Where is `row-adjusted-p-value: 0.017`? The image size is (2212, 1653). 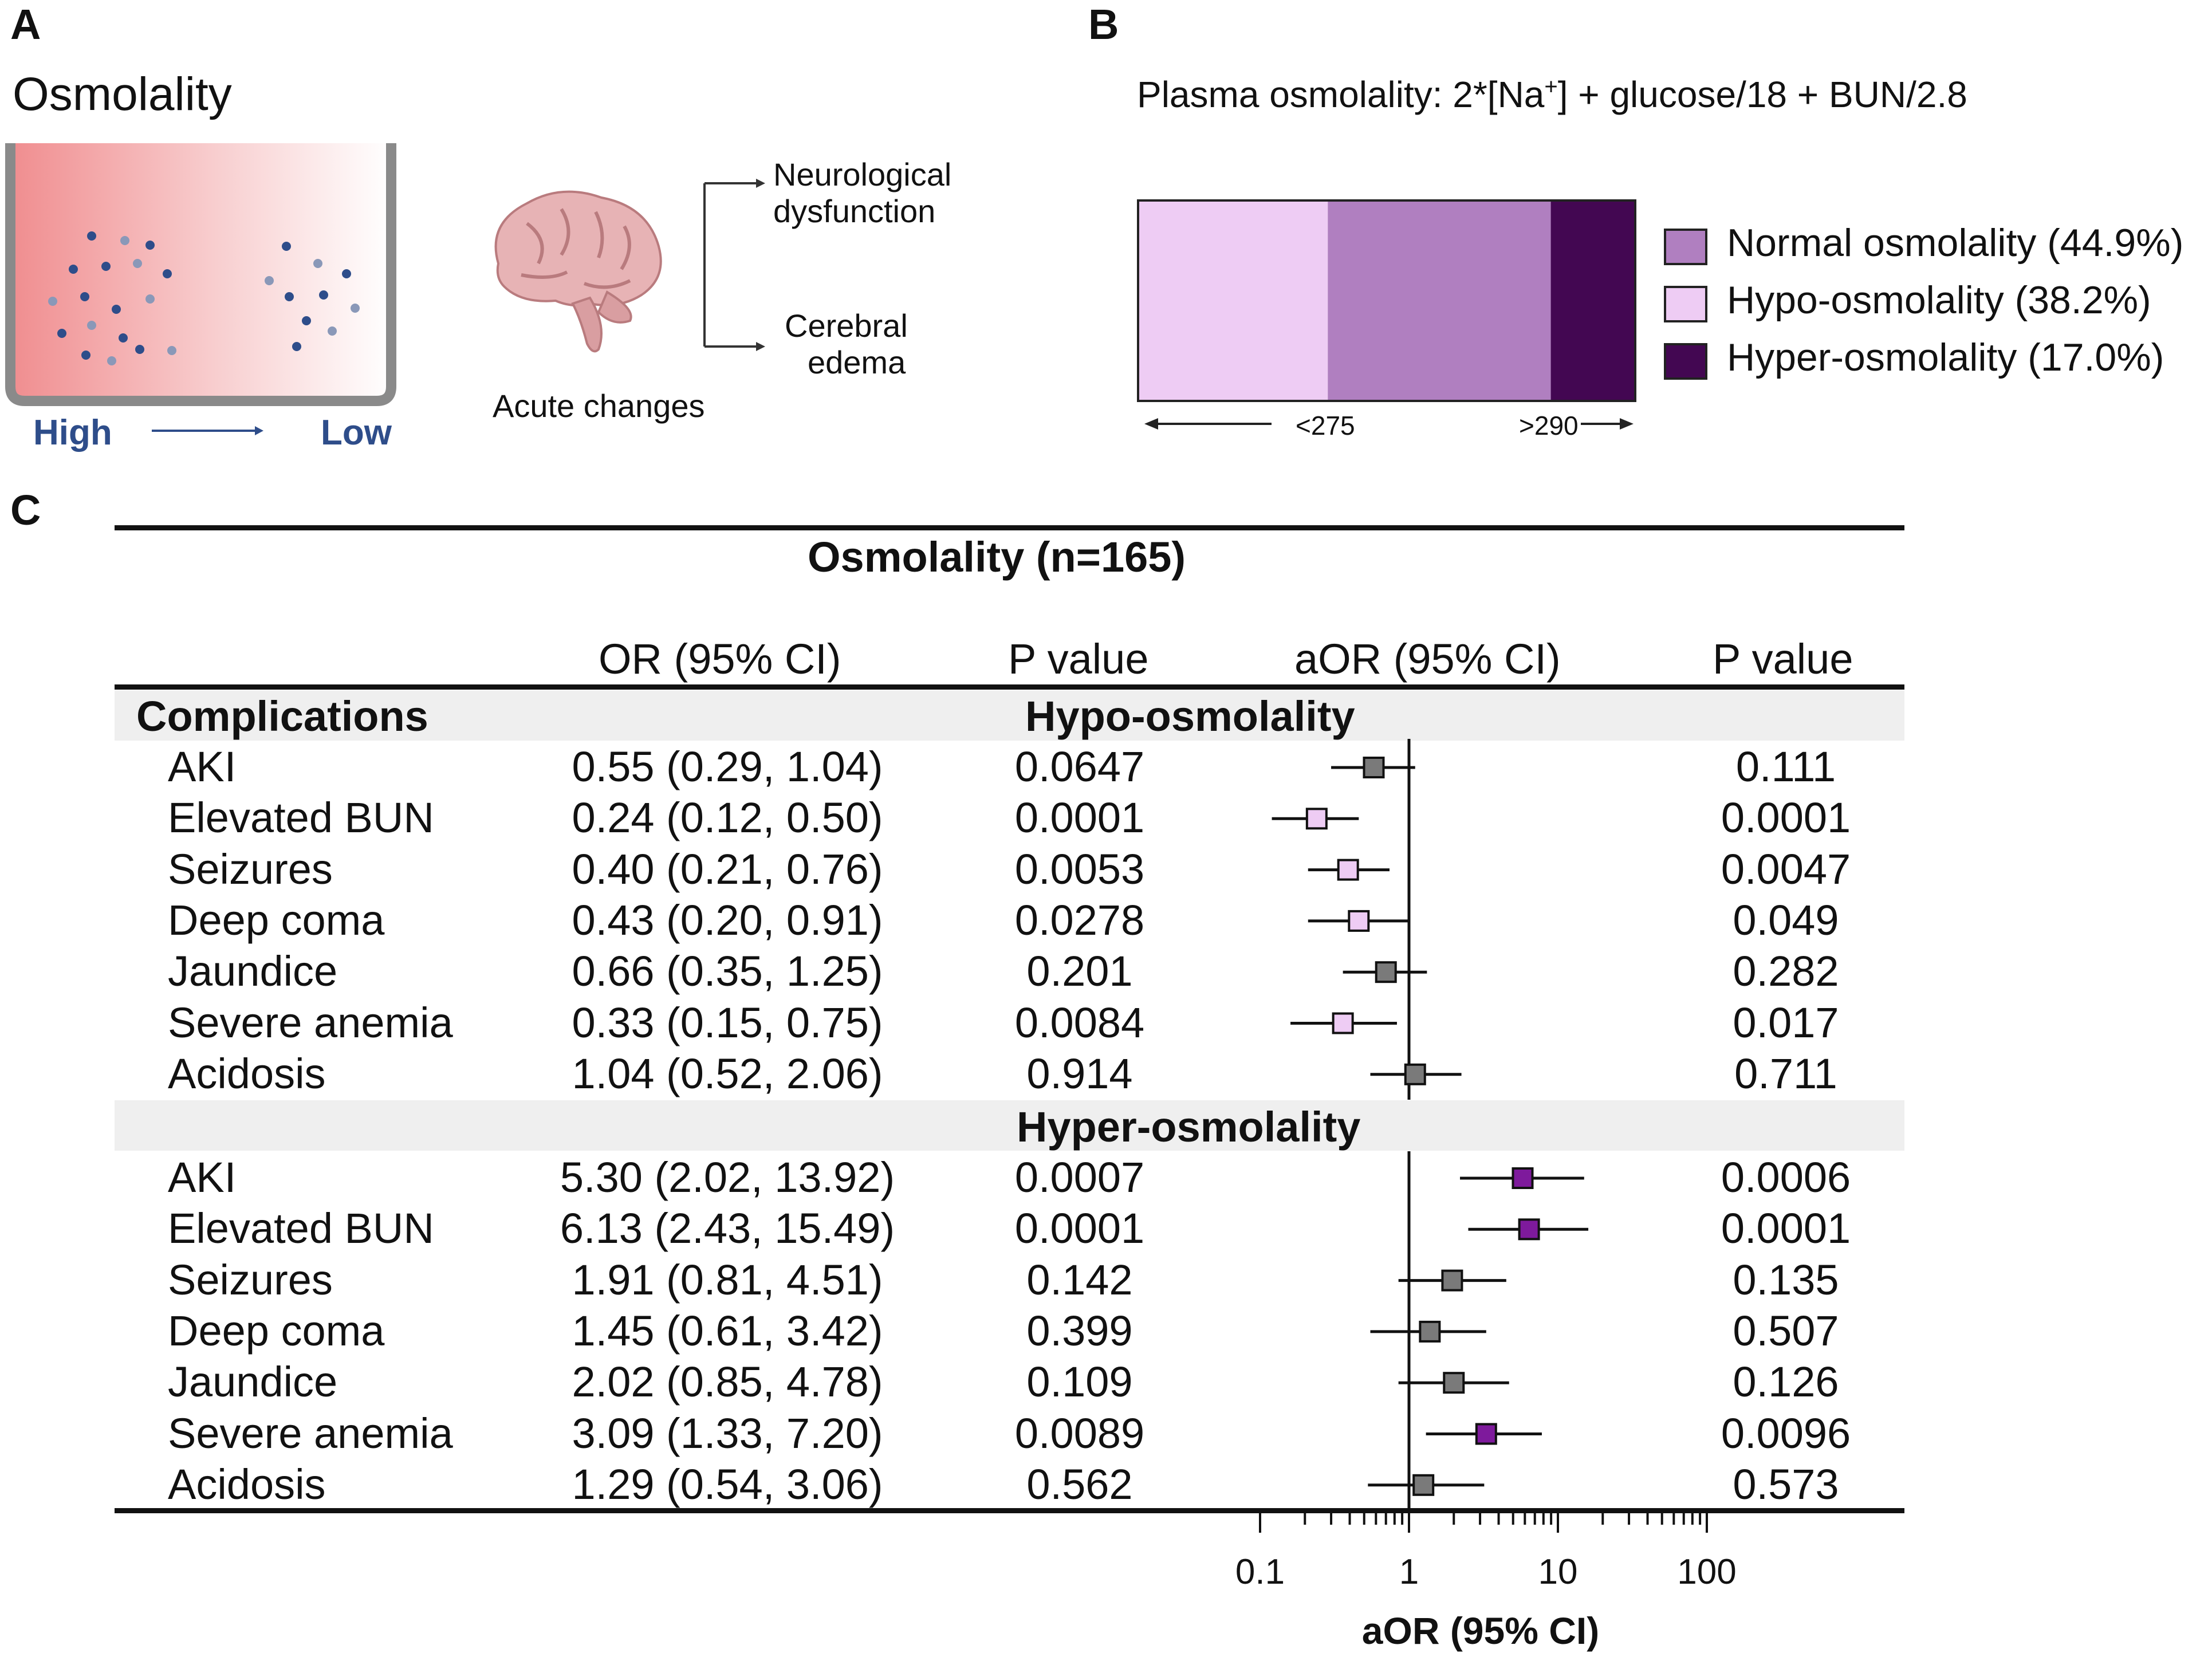
row-adjusted-p-value: 0.017 is located at coordinates (1786, 1022).